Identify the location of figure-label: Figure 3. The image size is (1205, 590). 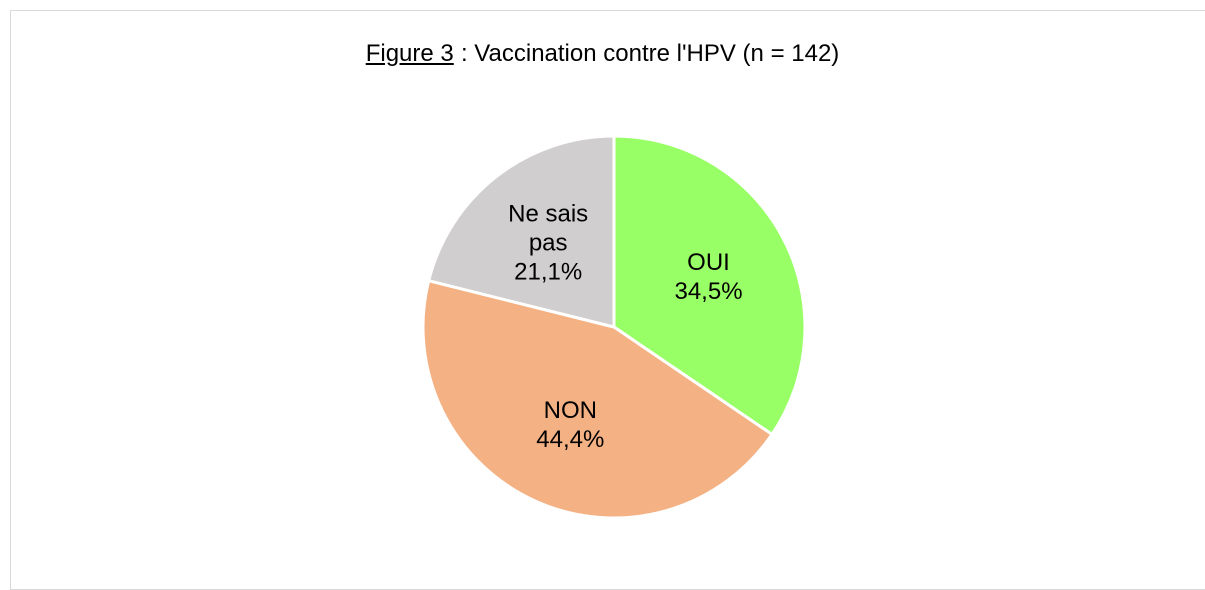
(409, 53).